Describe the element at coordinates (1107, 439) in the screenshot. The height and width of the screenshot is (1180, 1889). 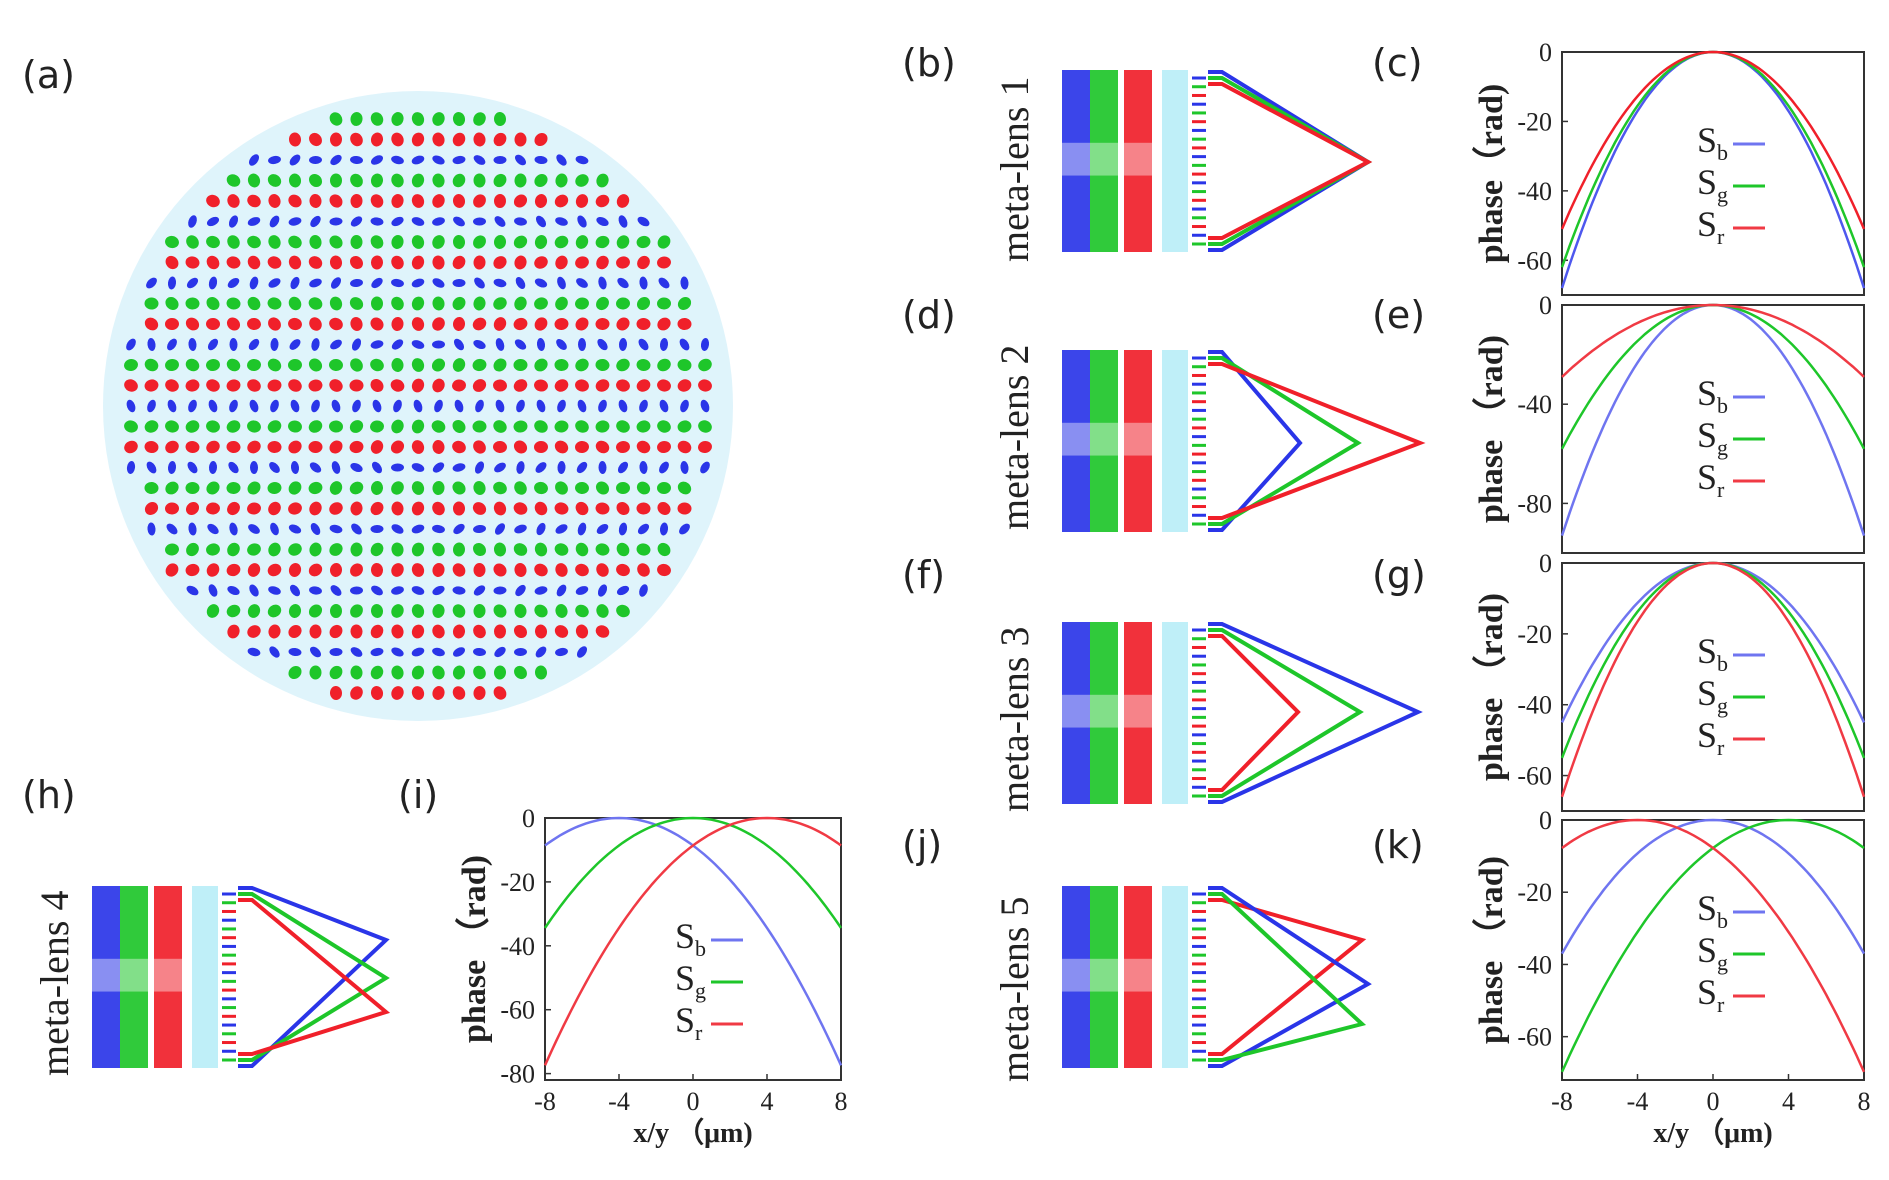
I see `lens-waist` at that location.